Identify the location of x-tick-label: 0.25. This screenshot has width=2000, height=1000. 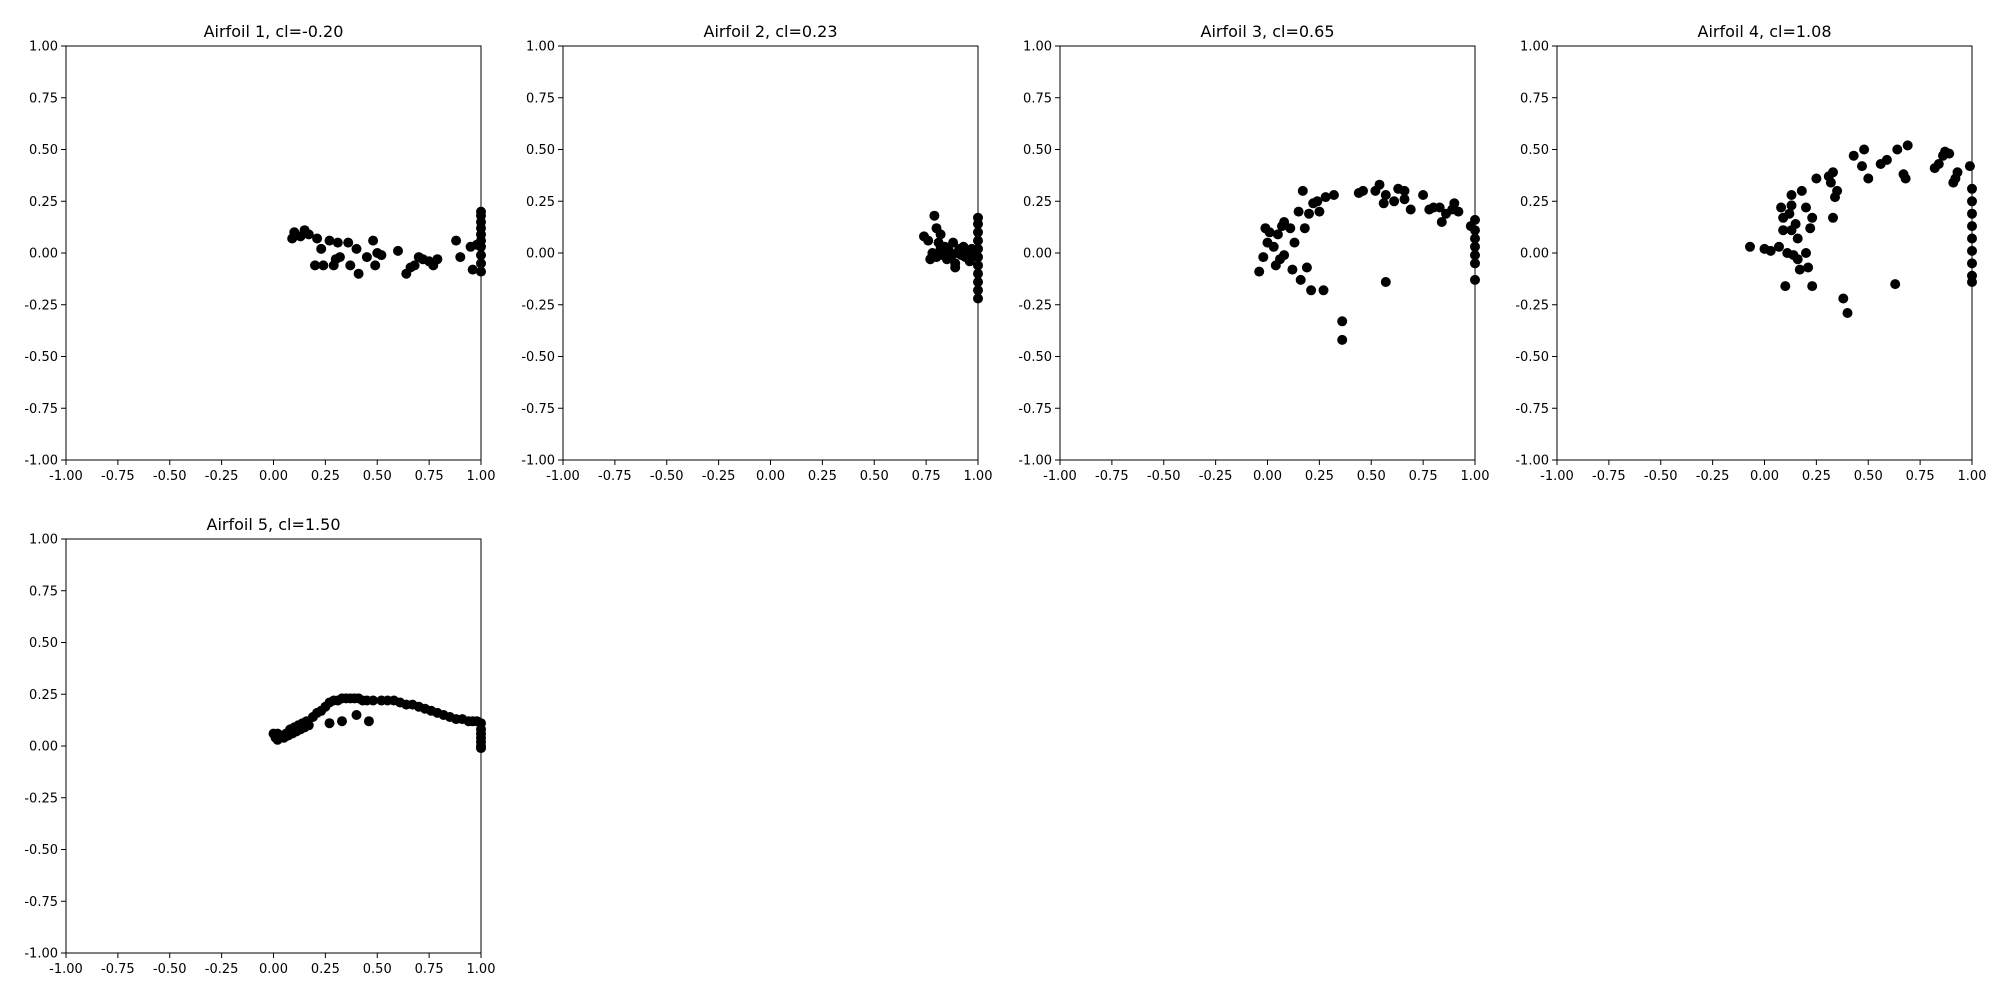
(1319, 476).